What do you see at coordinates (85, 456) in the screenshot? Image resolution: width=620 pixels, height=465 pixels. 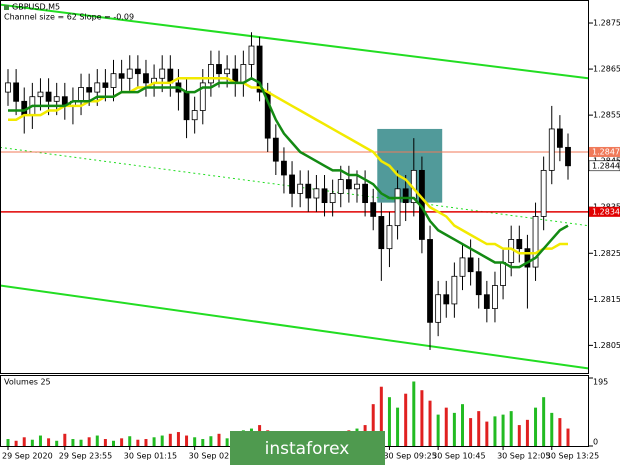 I see `x-tick-label: 29 Sep 23:55` at bounding box center [85, 456].